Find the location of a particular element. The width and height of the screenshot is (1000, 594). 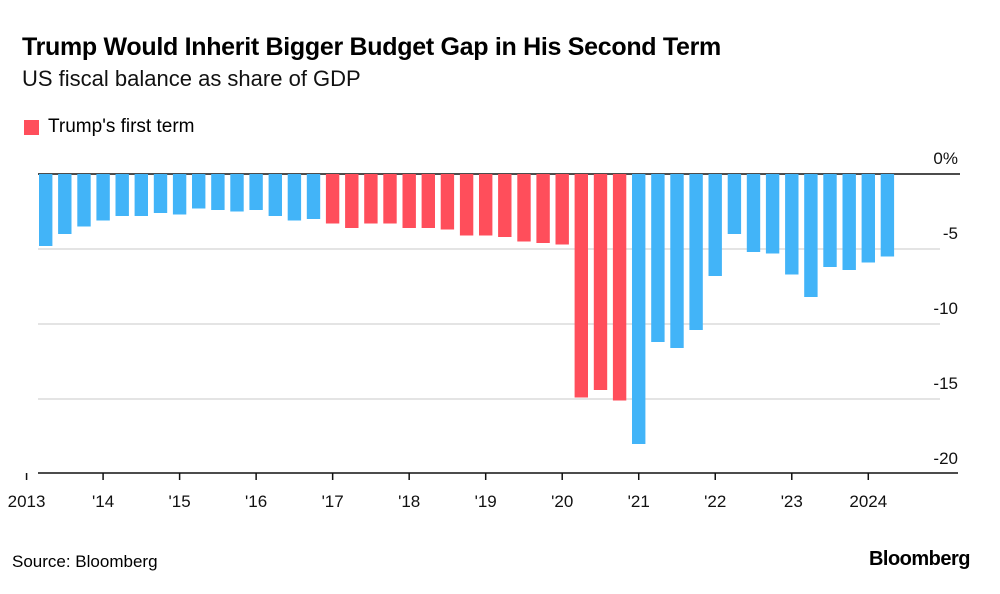

bar-2016Q3 is located at coordinates (294, 197).